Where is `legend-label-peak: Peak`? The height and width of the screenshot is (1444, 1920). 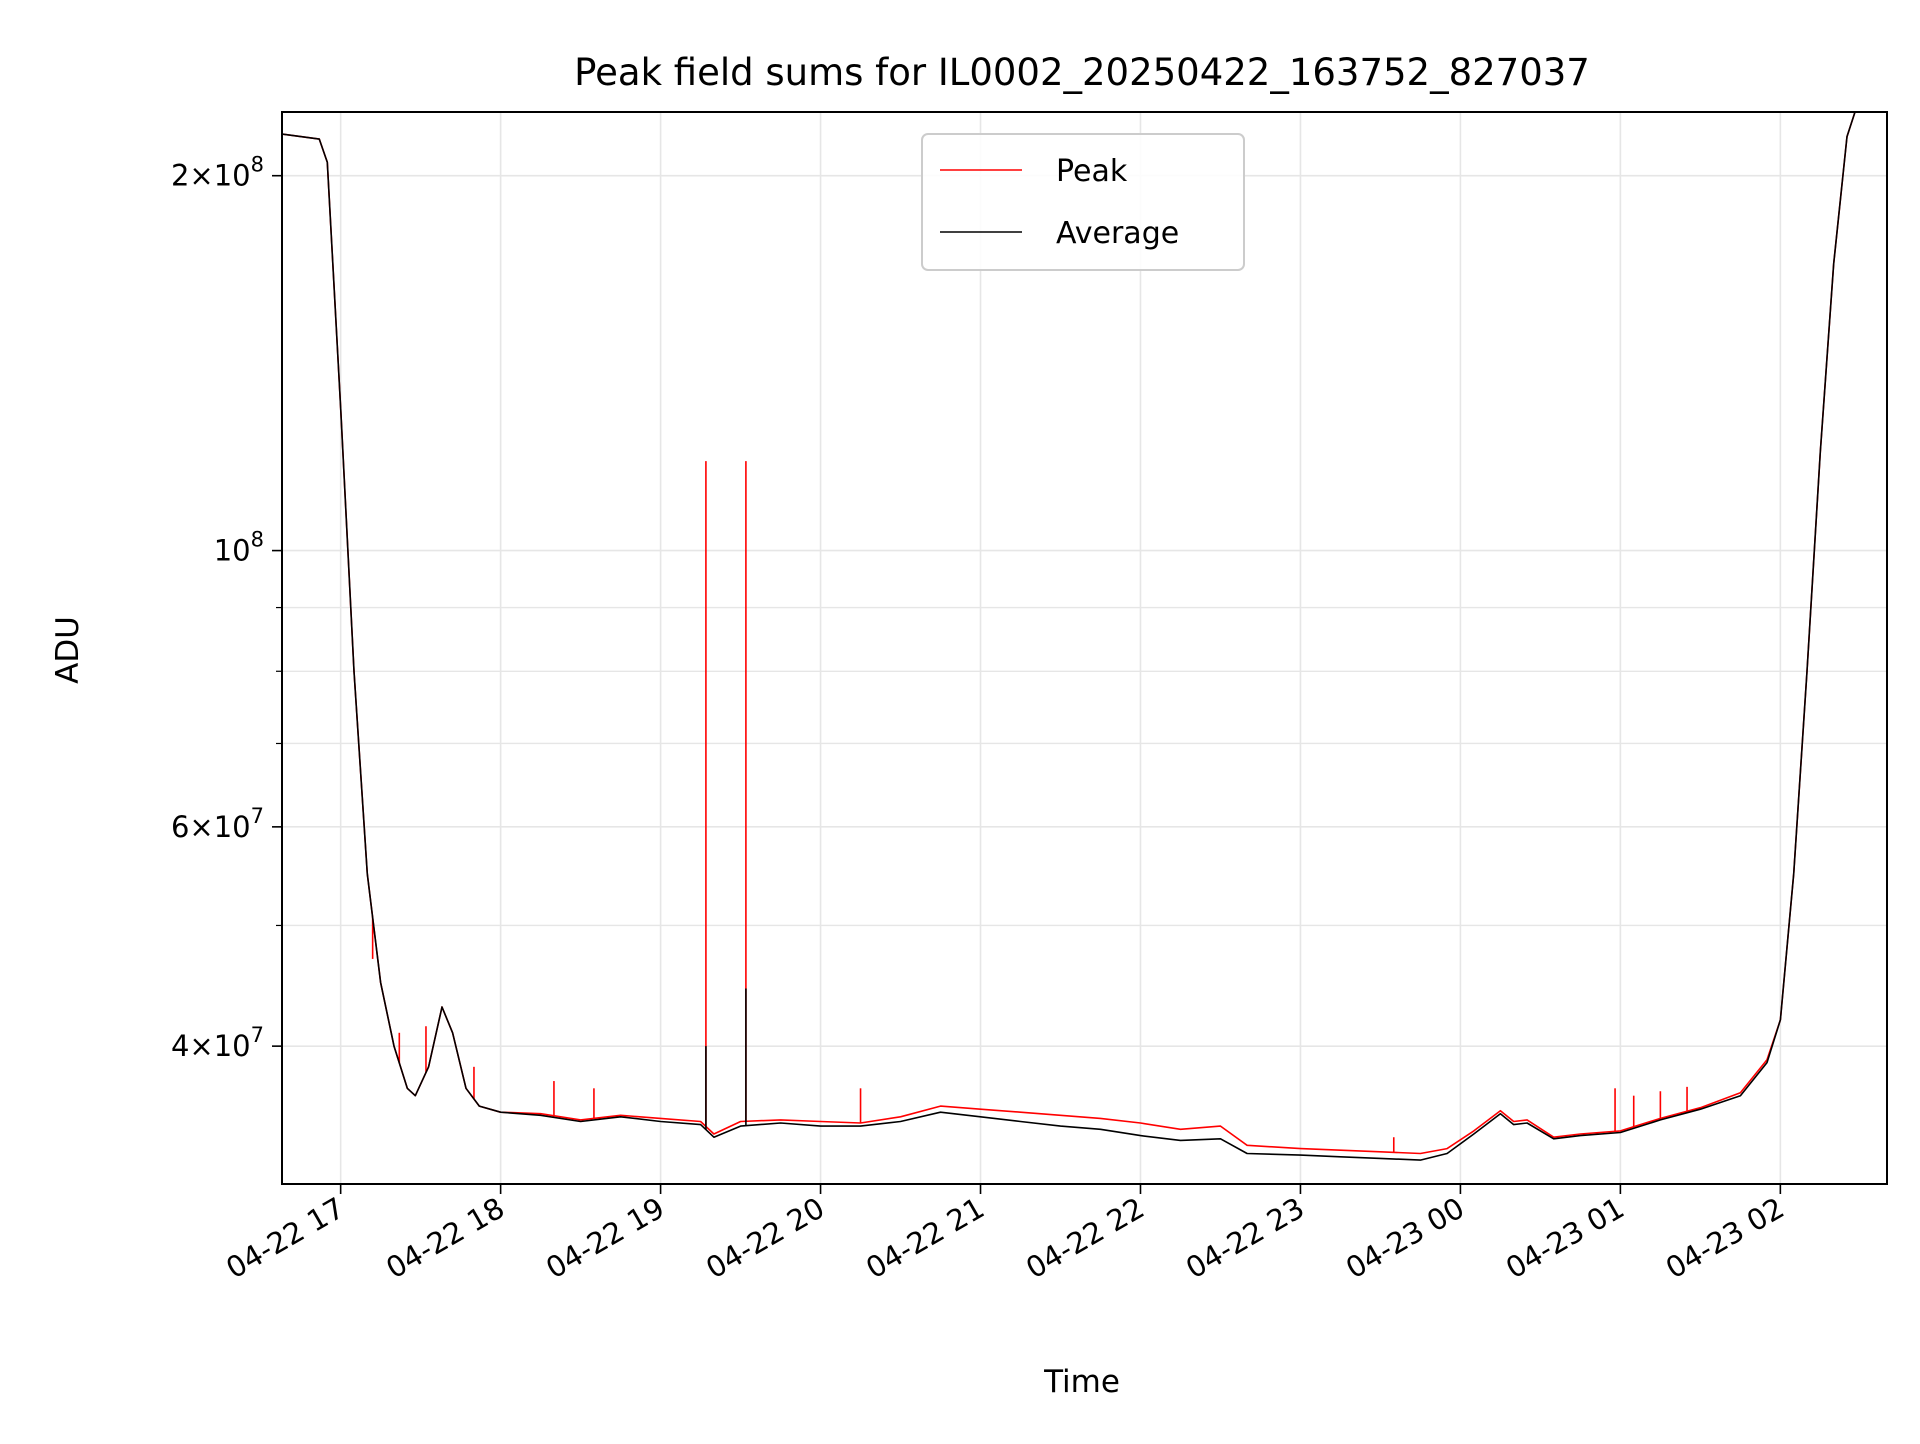
legend-label-peak: Peak is located at coordinates (1092, 171).